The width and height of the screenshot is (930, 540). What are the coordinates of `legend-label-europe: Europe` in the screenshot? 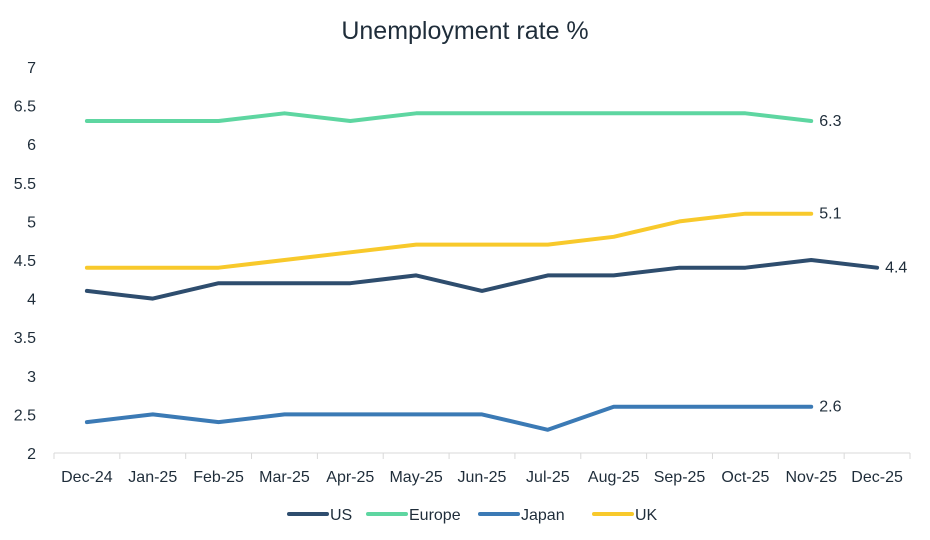 It's located at (435, 515).